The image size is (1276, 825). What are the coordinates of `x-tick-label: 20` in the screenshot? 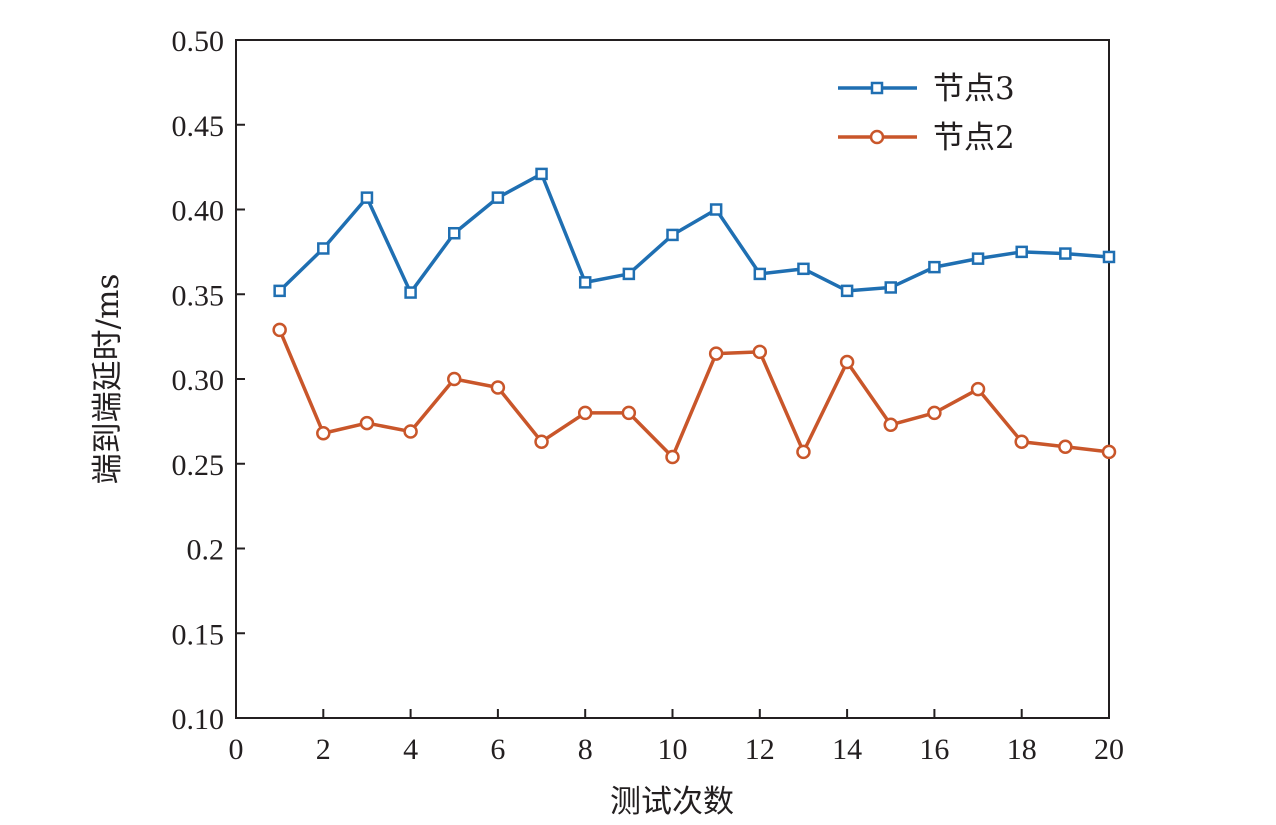 It's located at (1109, 749).